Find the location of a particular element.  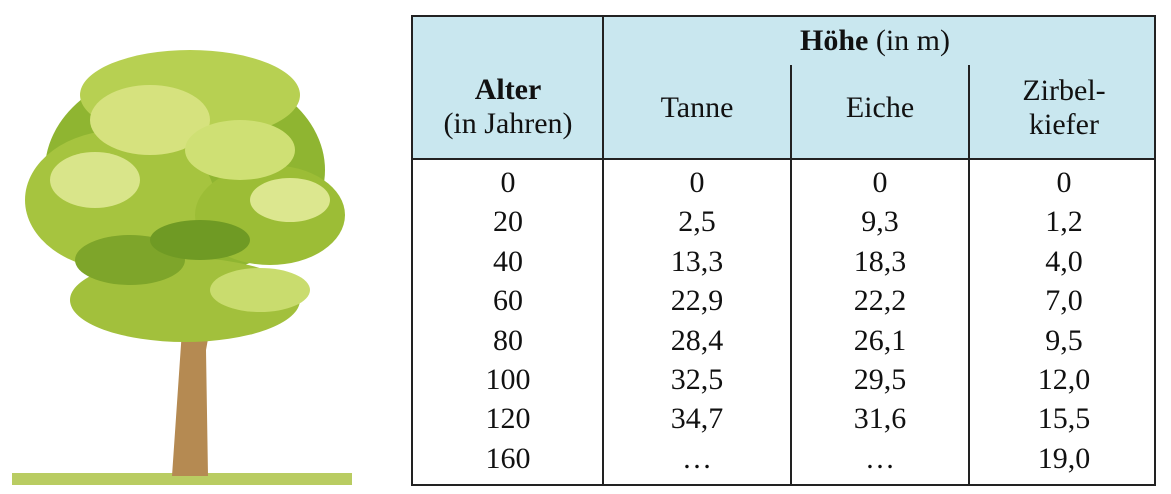

table-cell: 18,3 is located at coordinates (880, 261).